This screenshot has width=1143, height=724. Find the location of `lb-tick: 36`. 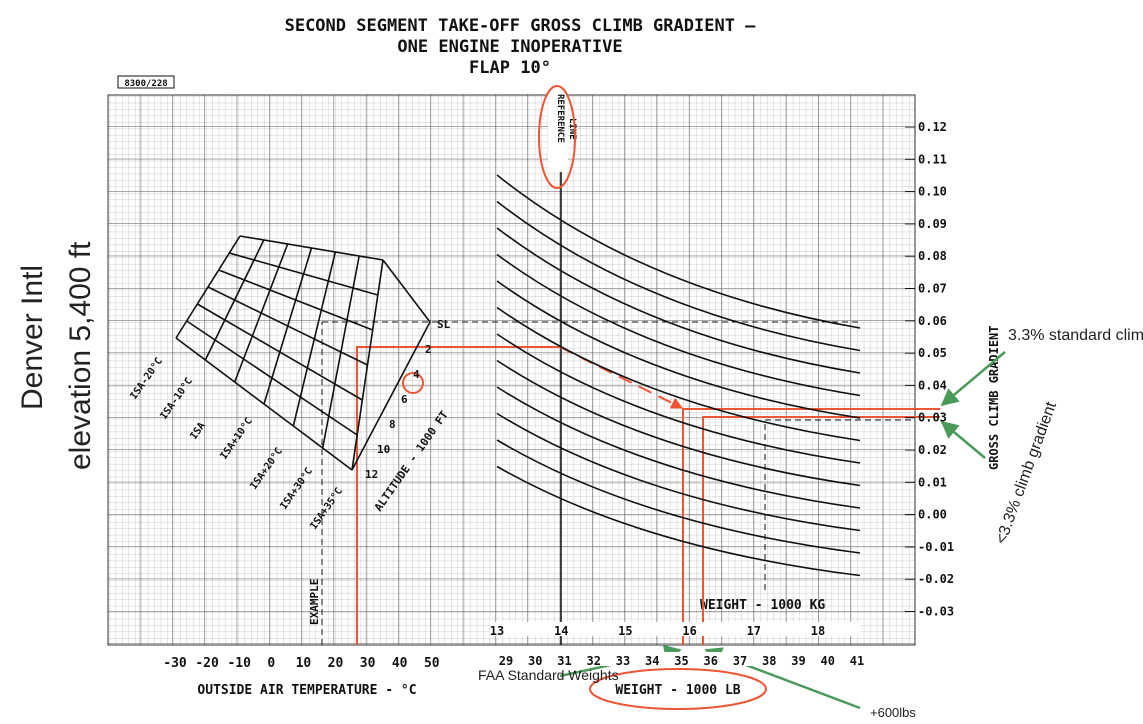

lb-tick: 36 is located at coordinates (711, 661).